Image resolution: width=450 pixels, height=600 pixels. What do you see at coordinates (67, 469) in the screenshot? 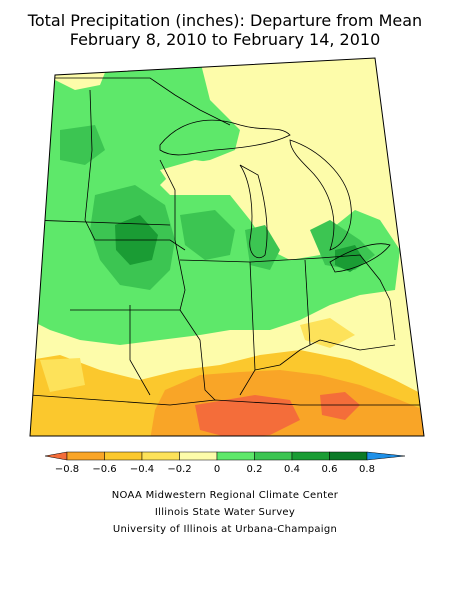
I see `legend-tick-label: −0.8` at bounding box center [67, 469].